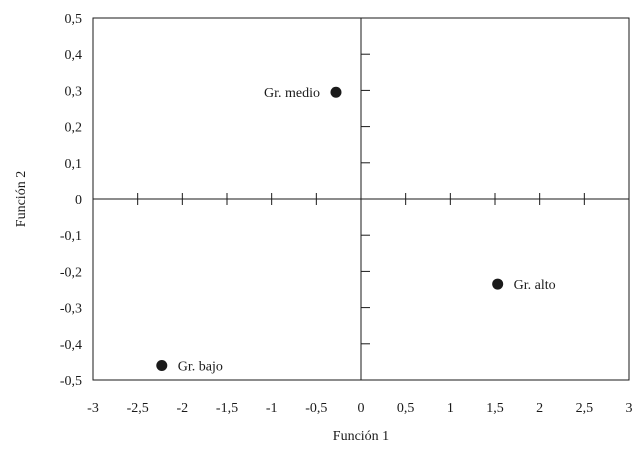  Describe the element at coordinates (450, 408) in the screenshot. I see `x-tick-label: 1` at that location.